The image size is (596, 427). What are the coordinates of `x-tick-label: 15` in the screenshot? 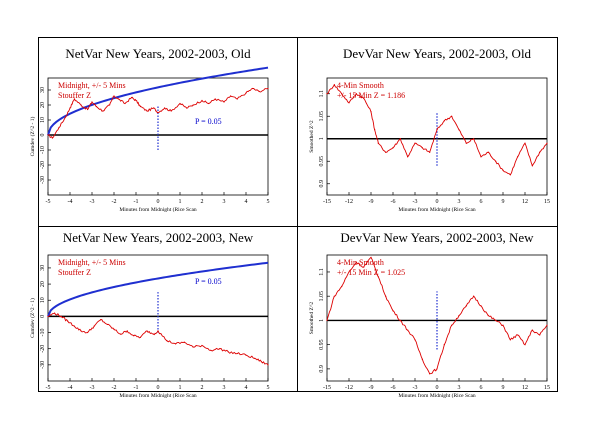 It's located at (547, 388).